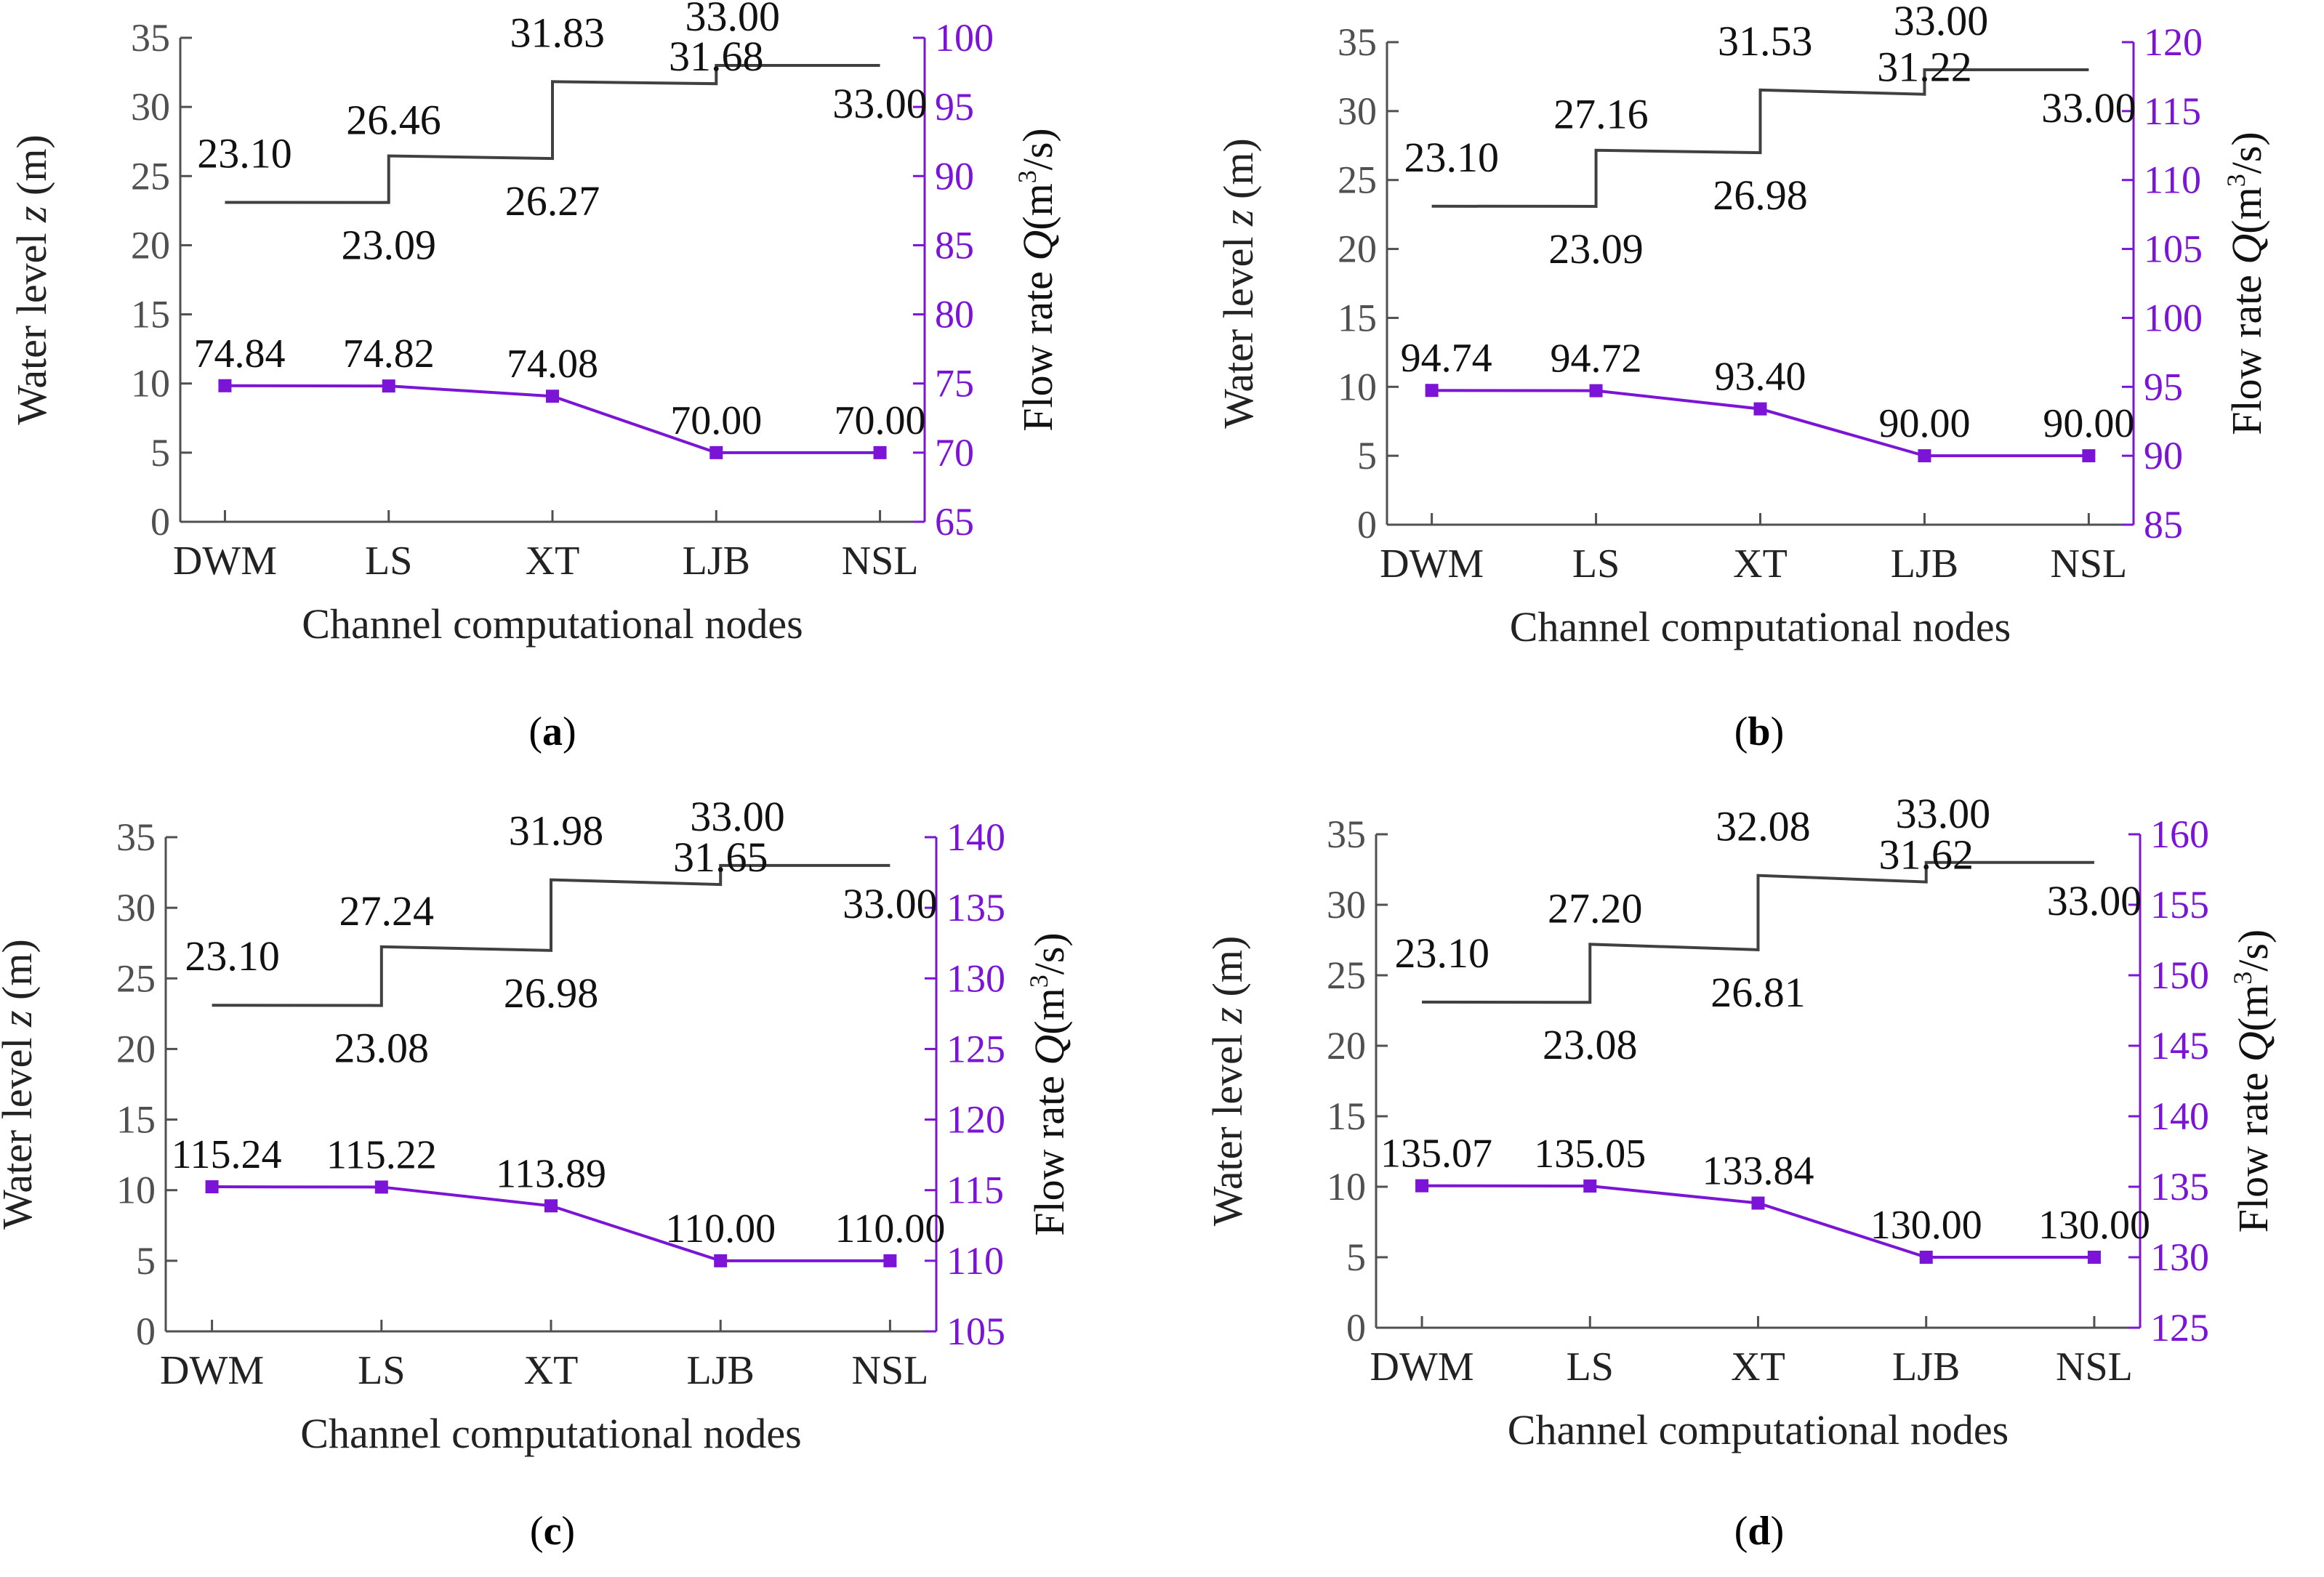  I want to click on flow-rate-label: 133.84, so click(1758, 1171).